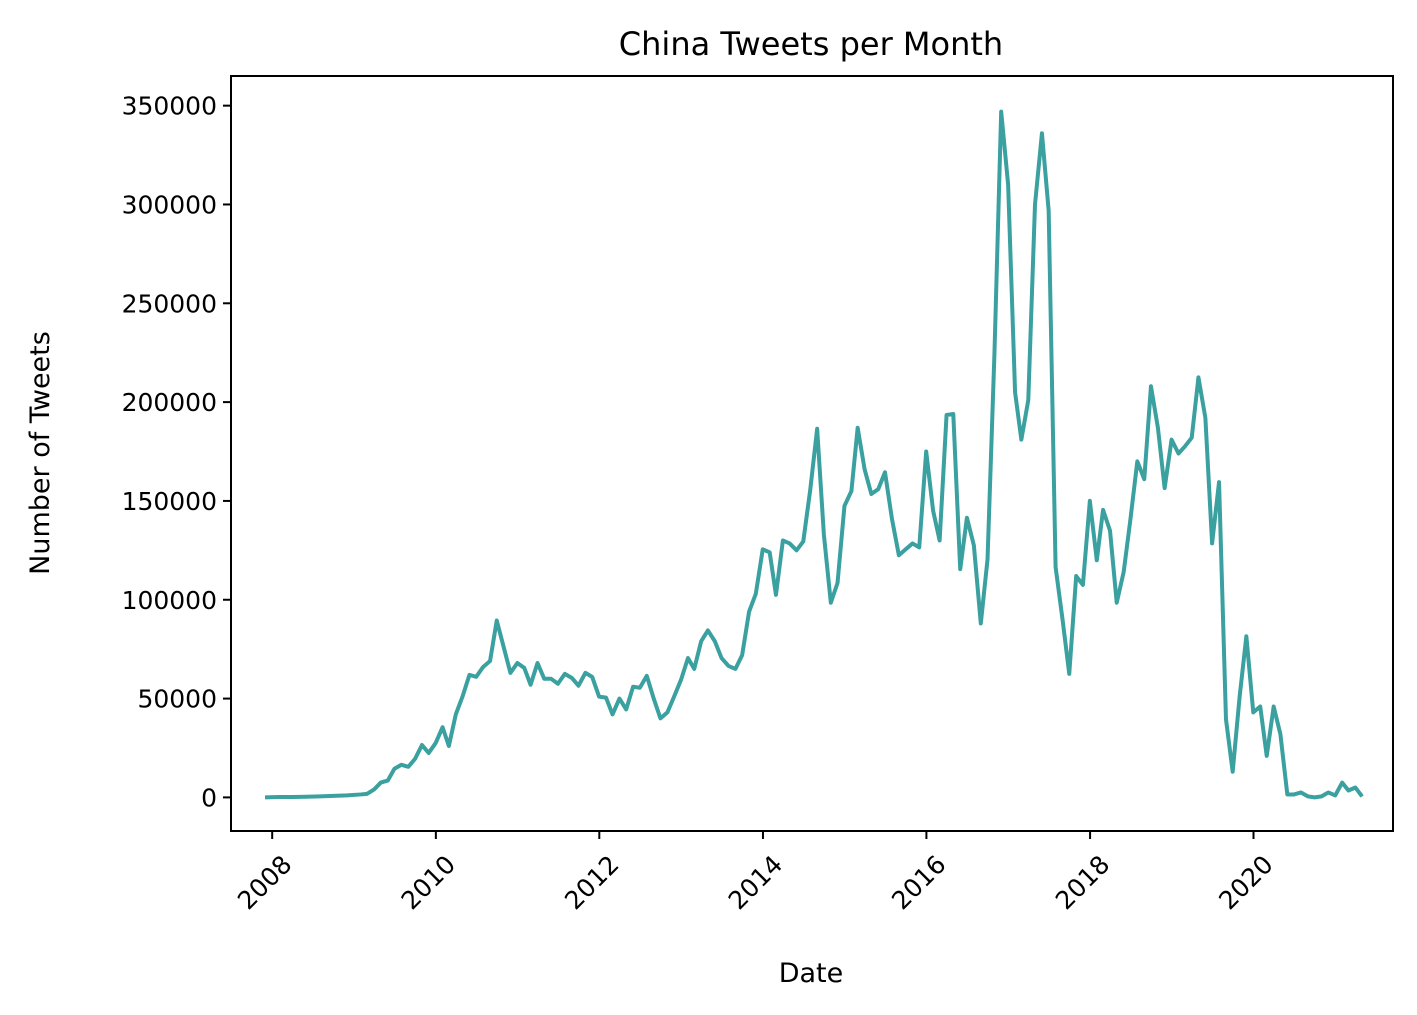  I want to click on y-axis-label: Number of Tweets, so click(40, 453).